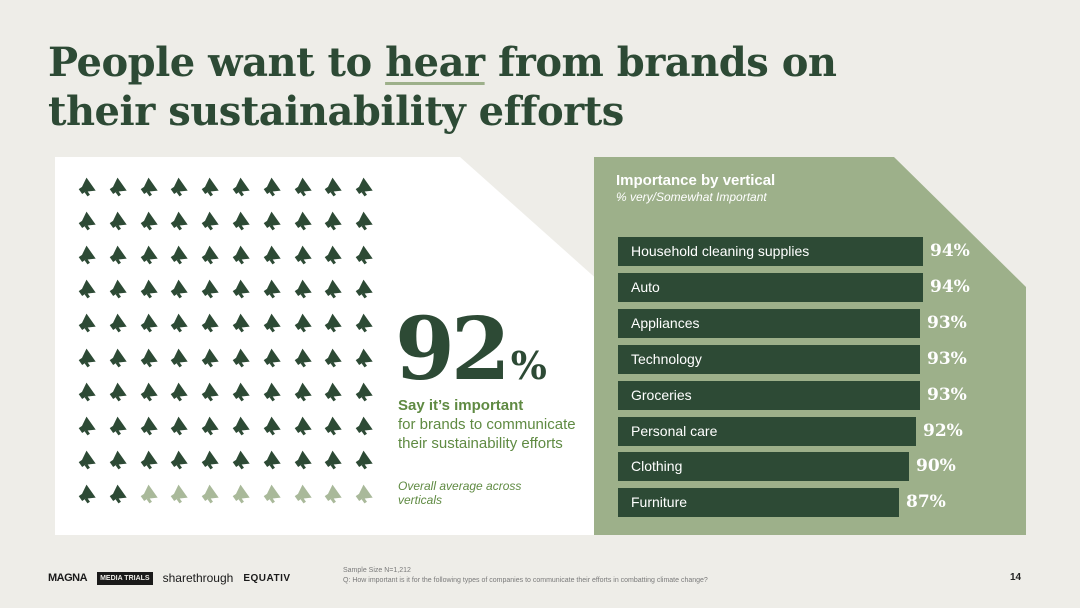  I want to click on bar-row: Appliances 93%, so click(818, 323).